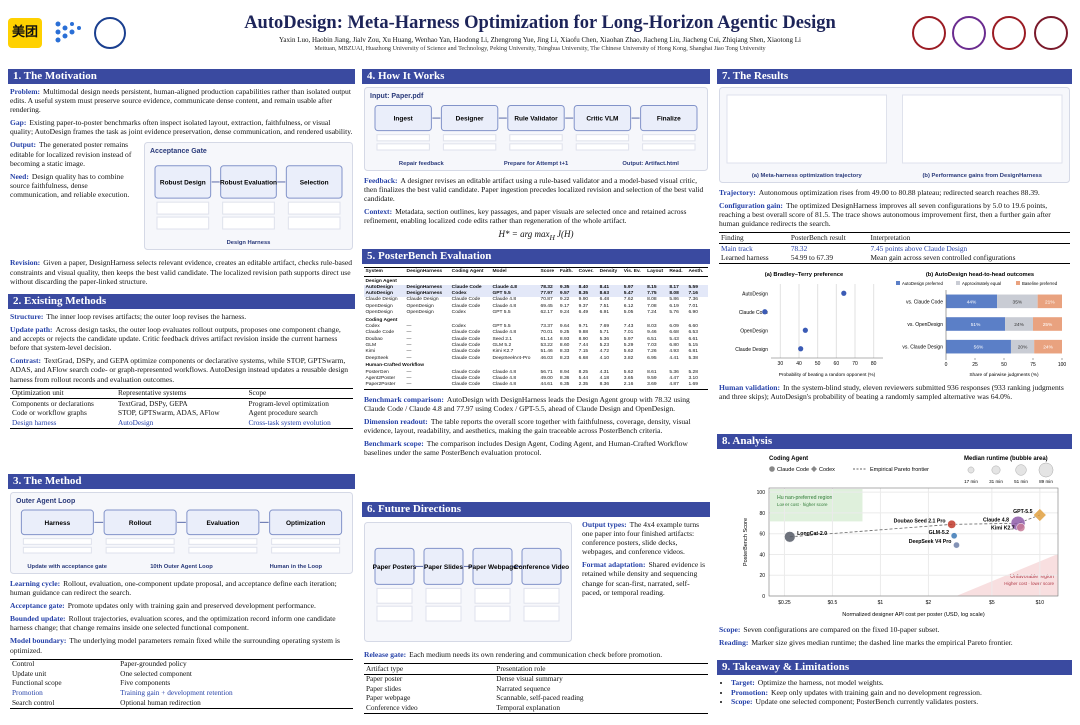  Describe the element at coordinates (564, 327) in the screenshot. I see `table-cell: 9.64` at that location.